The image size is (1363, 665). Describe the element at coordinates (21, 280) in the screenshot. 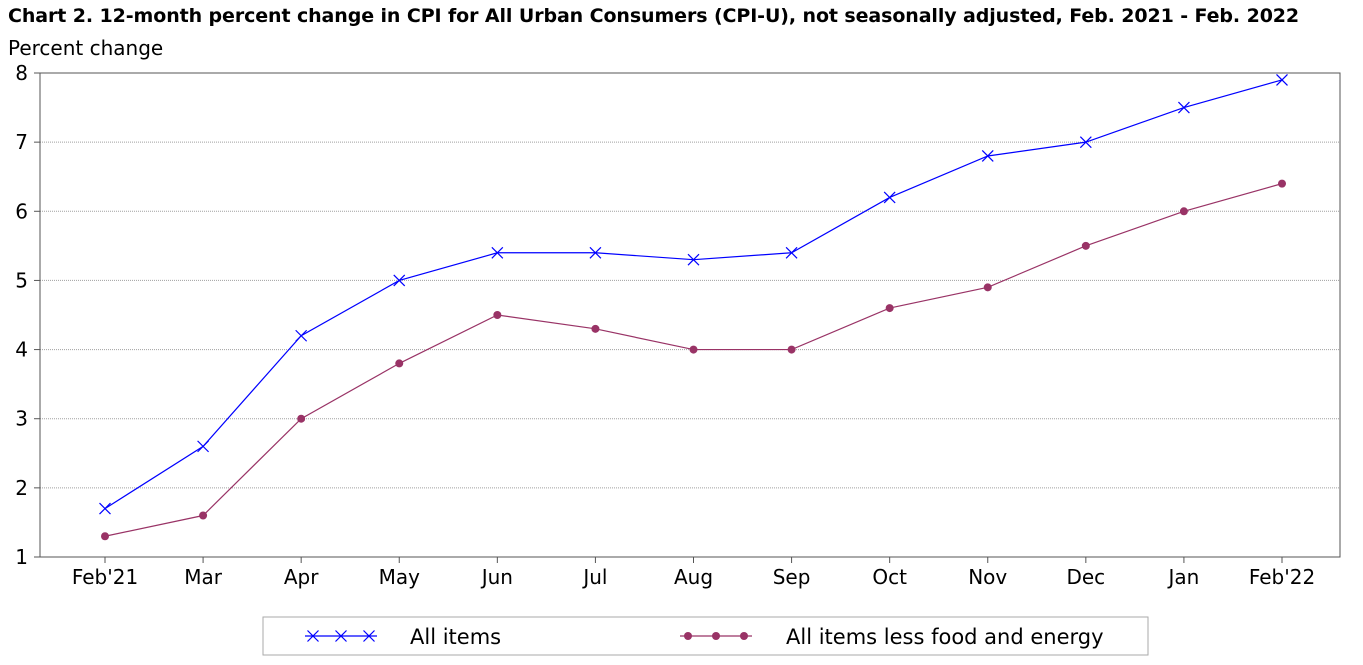

I see `y-tick-label: 5` at that location.